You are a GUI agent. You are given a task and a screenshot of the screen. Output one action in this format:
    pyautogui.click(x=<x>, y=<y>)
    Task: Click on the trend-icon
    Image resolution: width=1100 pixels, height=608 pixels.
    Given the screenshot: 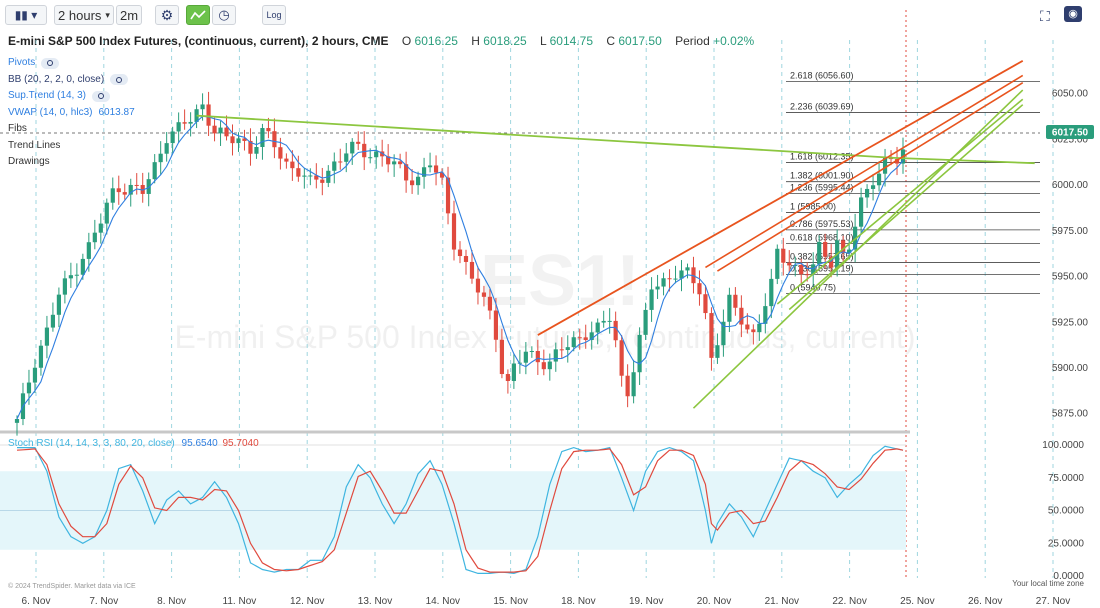 What is the action you would take?
    pyautogui.click(x=198, y=15)
    